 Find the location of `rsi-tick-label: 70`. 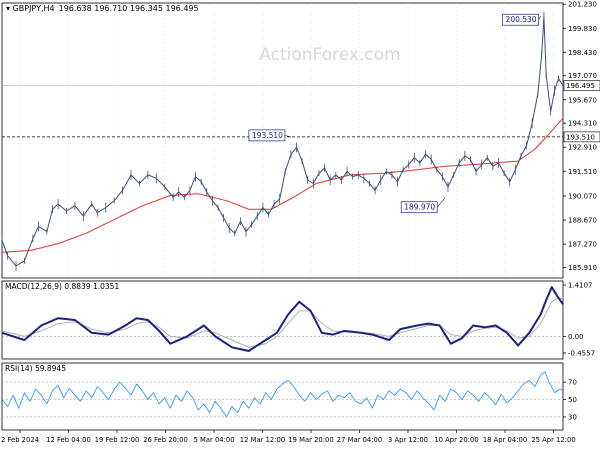

rsi-tick-label: 70 is located at coordinates (572, 383).